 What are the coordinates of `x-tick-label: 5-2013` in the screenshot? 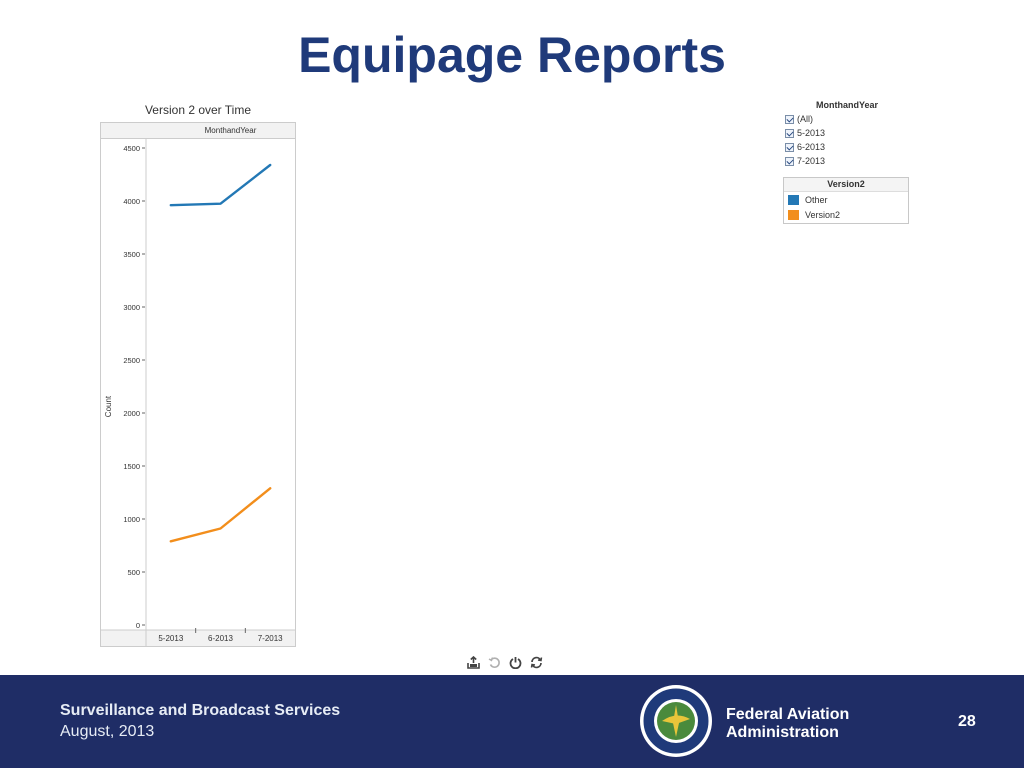 It's located at (170, 638).